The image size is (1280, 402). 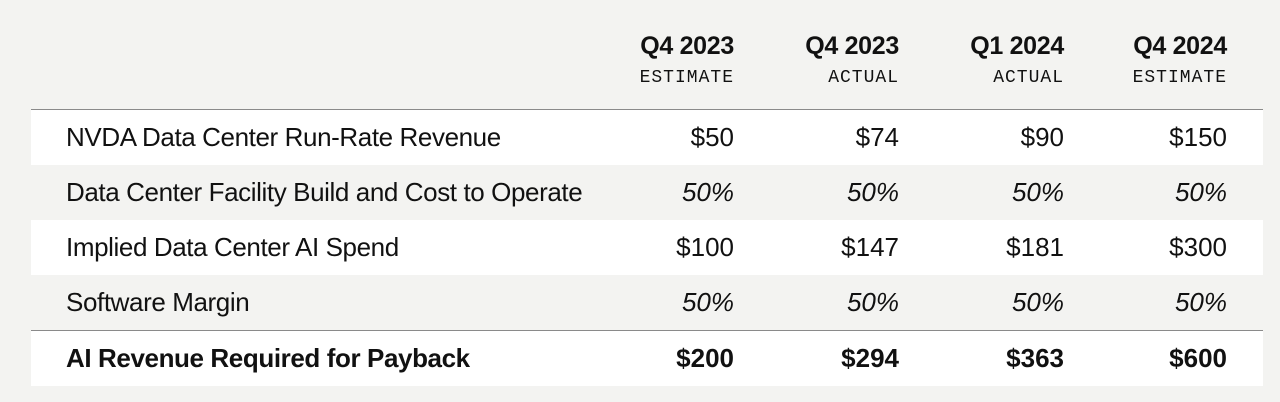 I want to click on column-title: Q4 2024, so click(x=1180, y=46).